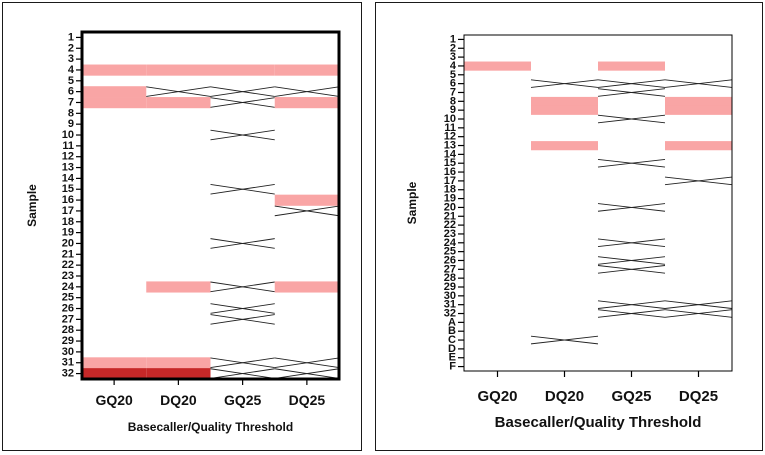  What do you see at coordinates (210, 427) in the screenshot?
I see `x-axis-title: Basecaller/Quality Threshold` at bounding box center [210, 427].